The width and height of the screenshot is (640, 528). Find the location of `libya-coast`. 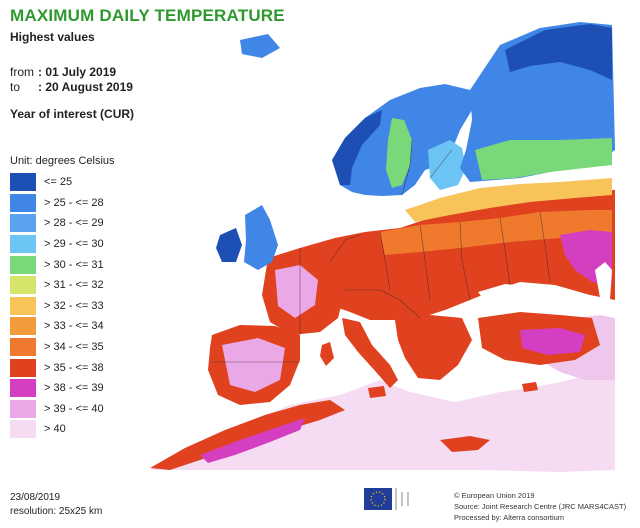

libya-coast is located at coordinates (465, 444).